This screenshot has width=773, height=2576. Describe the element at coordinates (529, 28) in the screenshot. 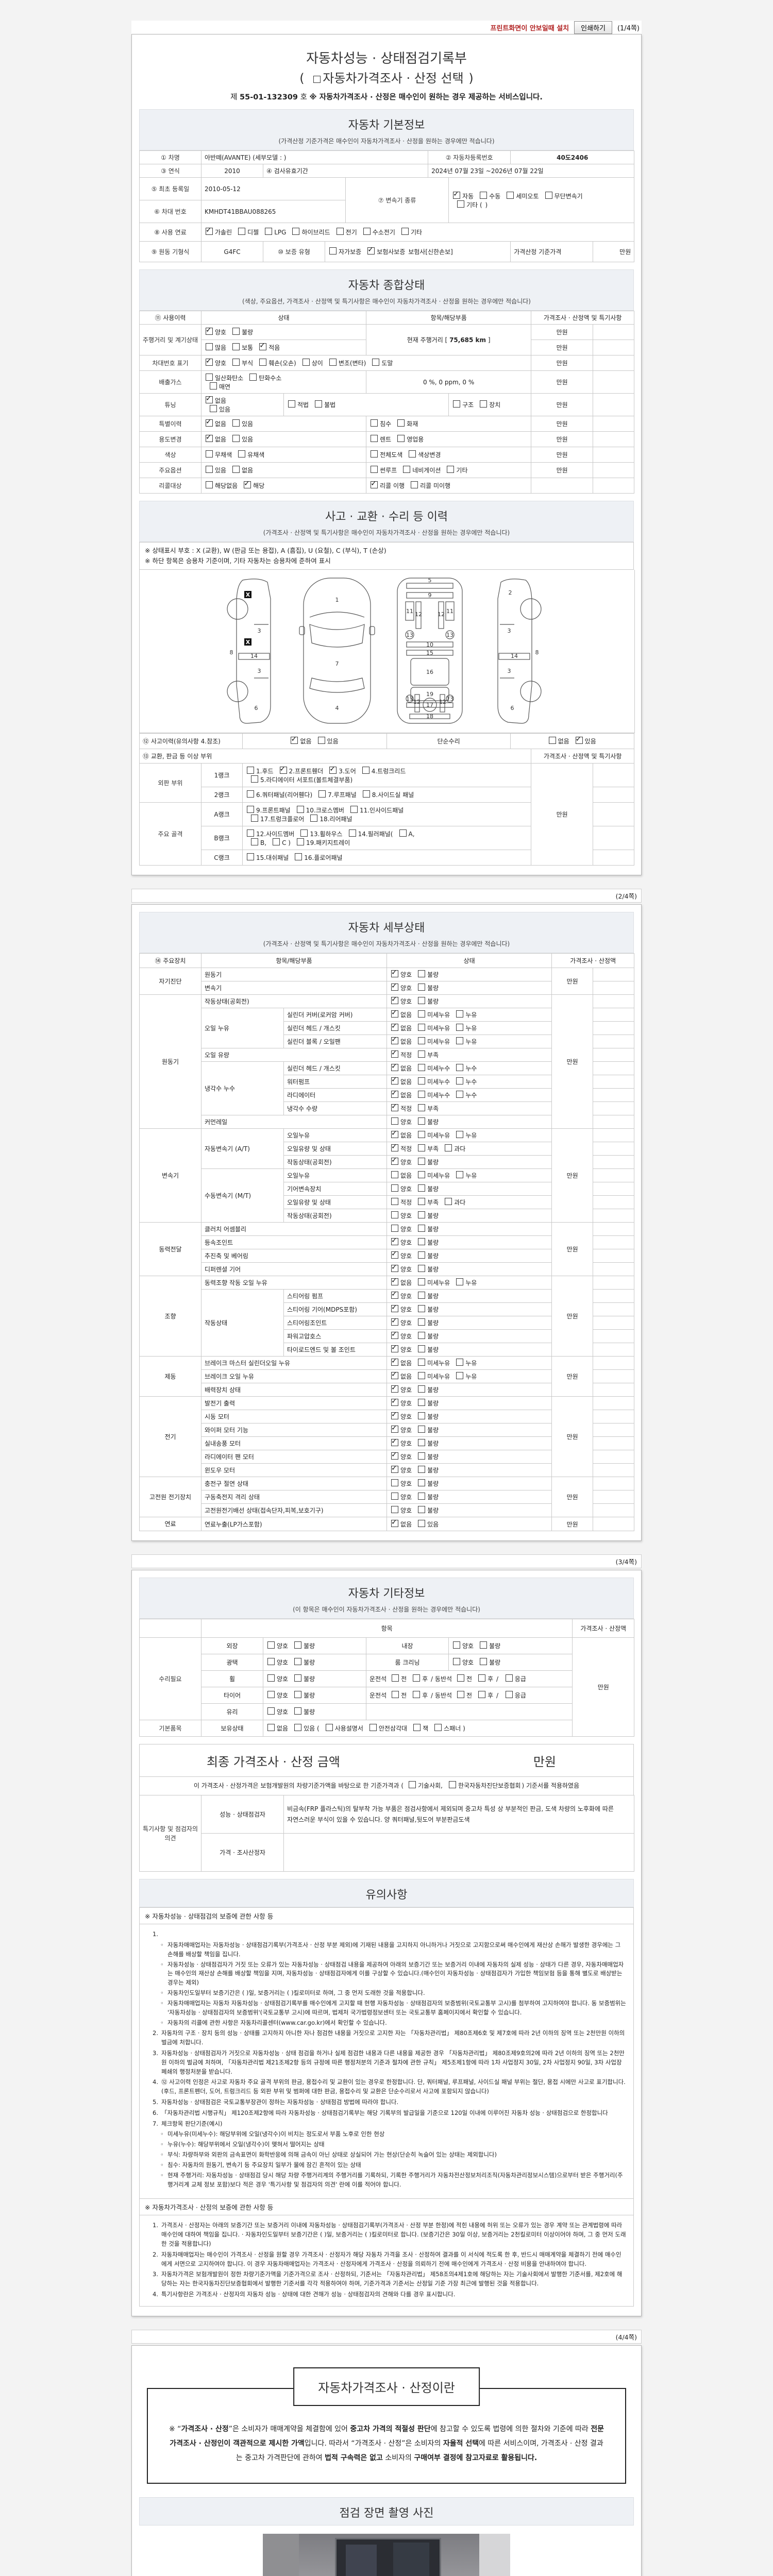

I see `print-install-hint: 프린트화면이 안보일때 설치` at that location.